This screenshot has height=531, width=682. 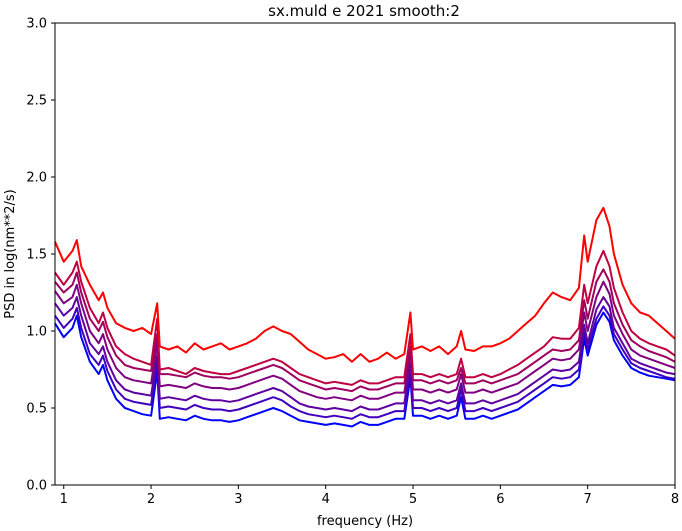 I want to click on x-tick-label: 1, so click(x=64, y=499).